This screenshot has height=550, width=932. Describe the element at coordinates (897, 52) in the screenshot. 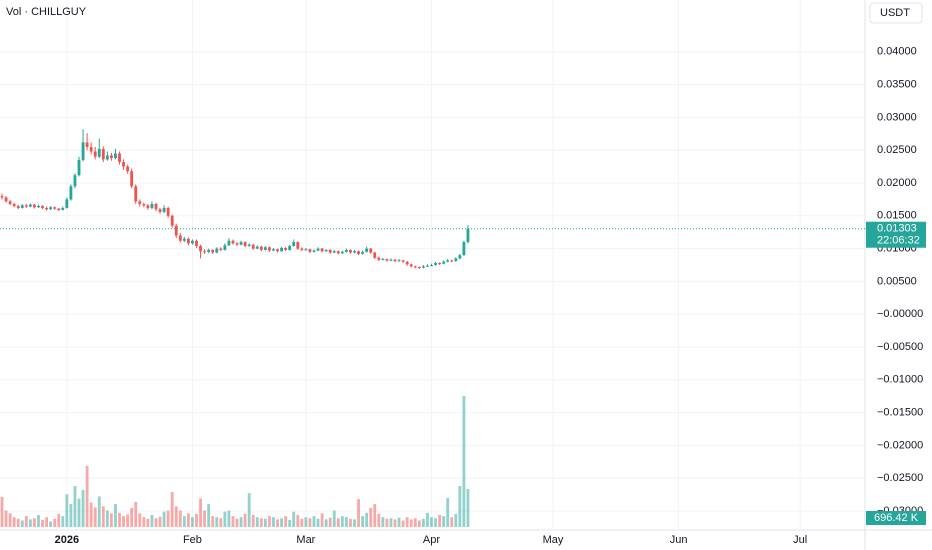

I see `y-tick-label: 0.04000` at that location.